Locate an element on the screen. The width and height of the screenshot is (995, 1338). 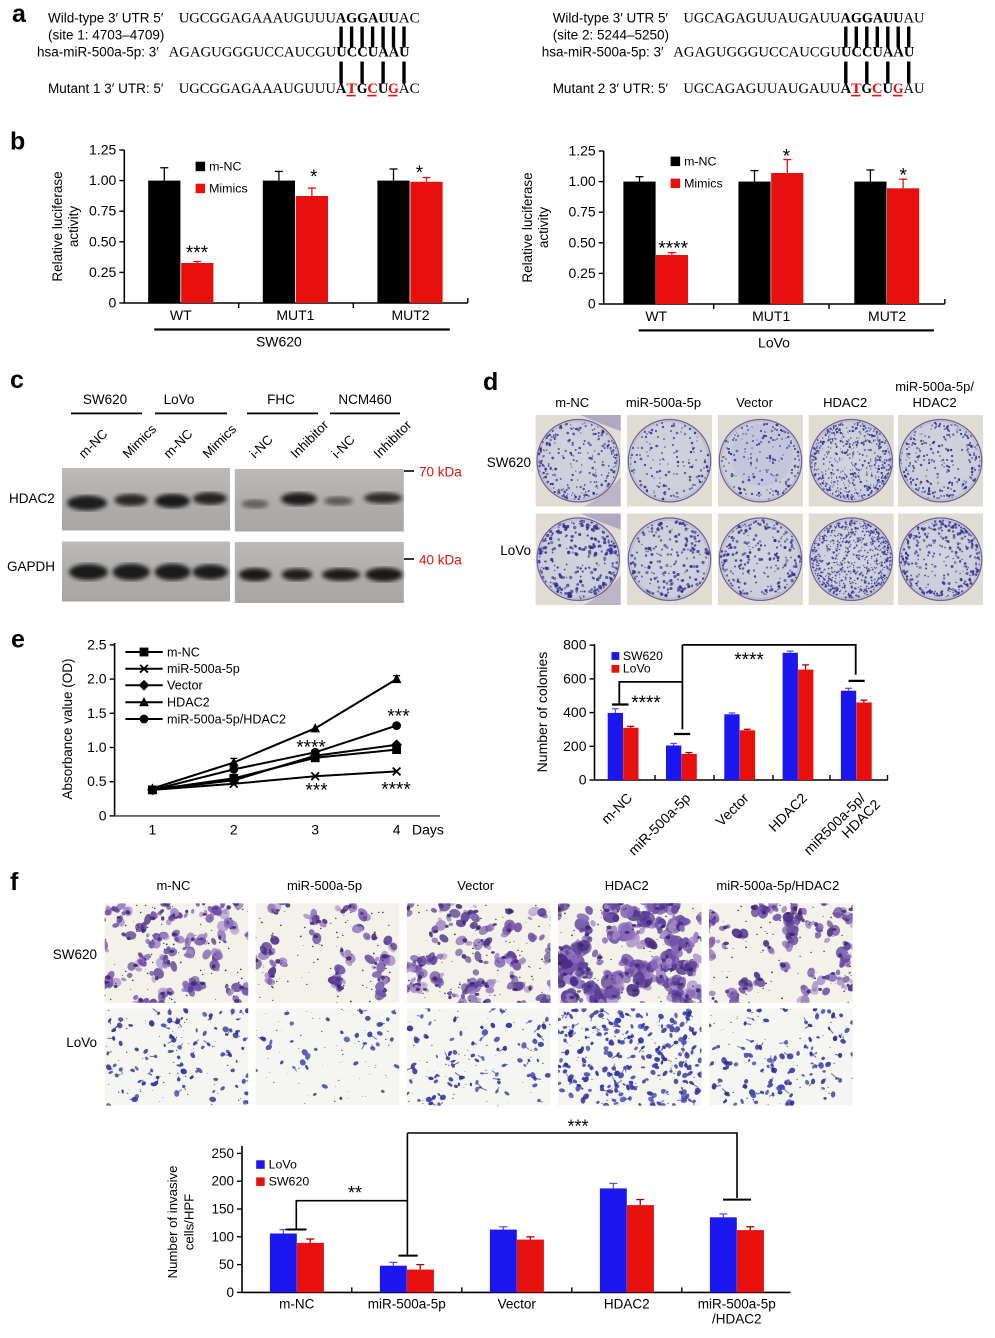
svg-text: AGAGUGGGUCCAUCGU is located at coordinates (253, 53).